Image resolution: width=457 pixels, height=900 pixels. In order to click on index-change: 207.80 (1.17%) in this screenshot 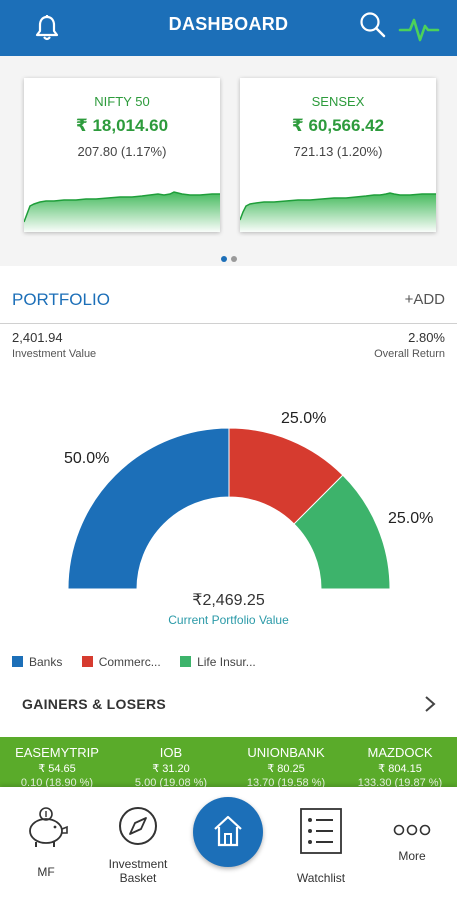, I will do `click(122, 151)`.